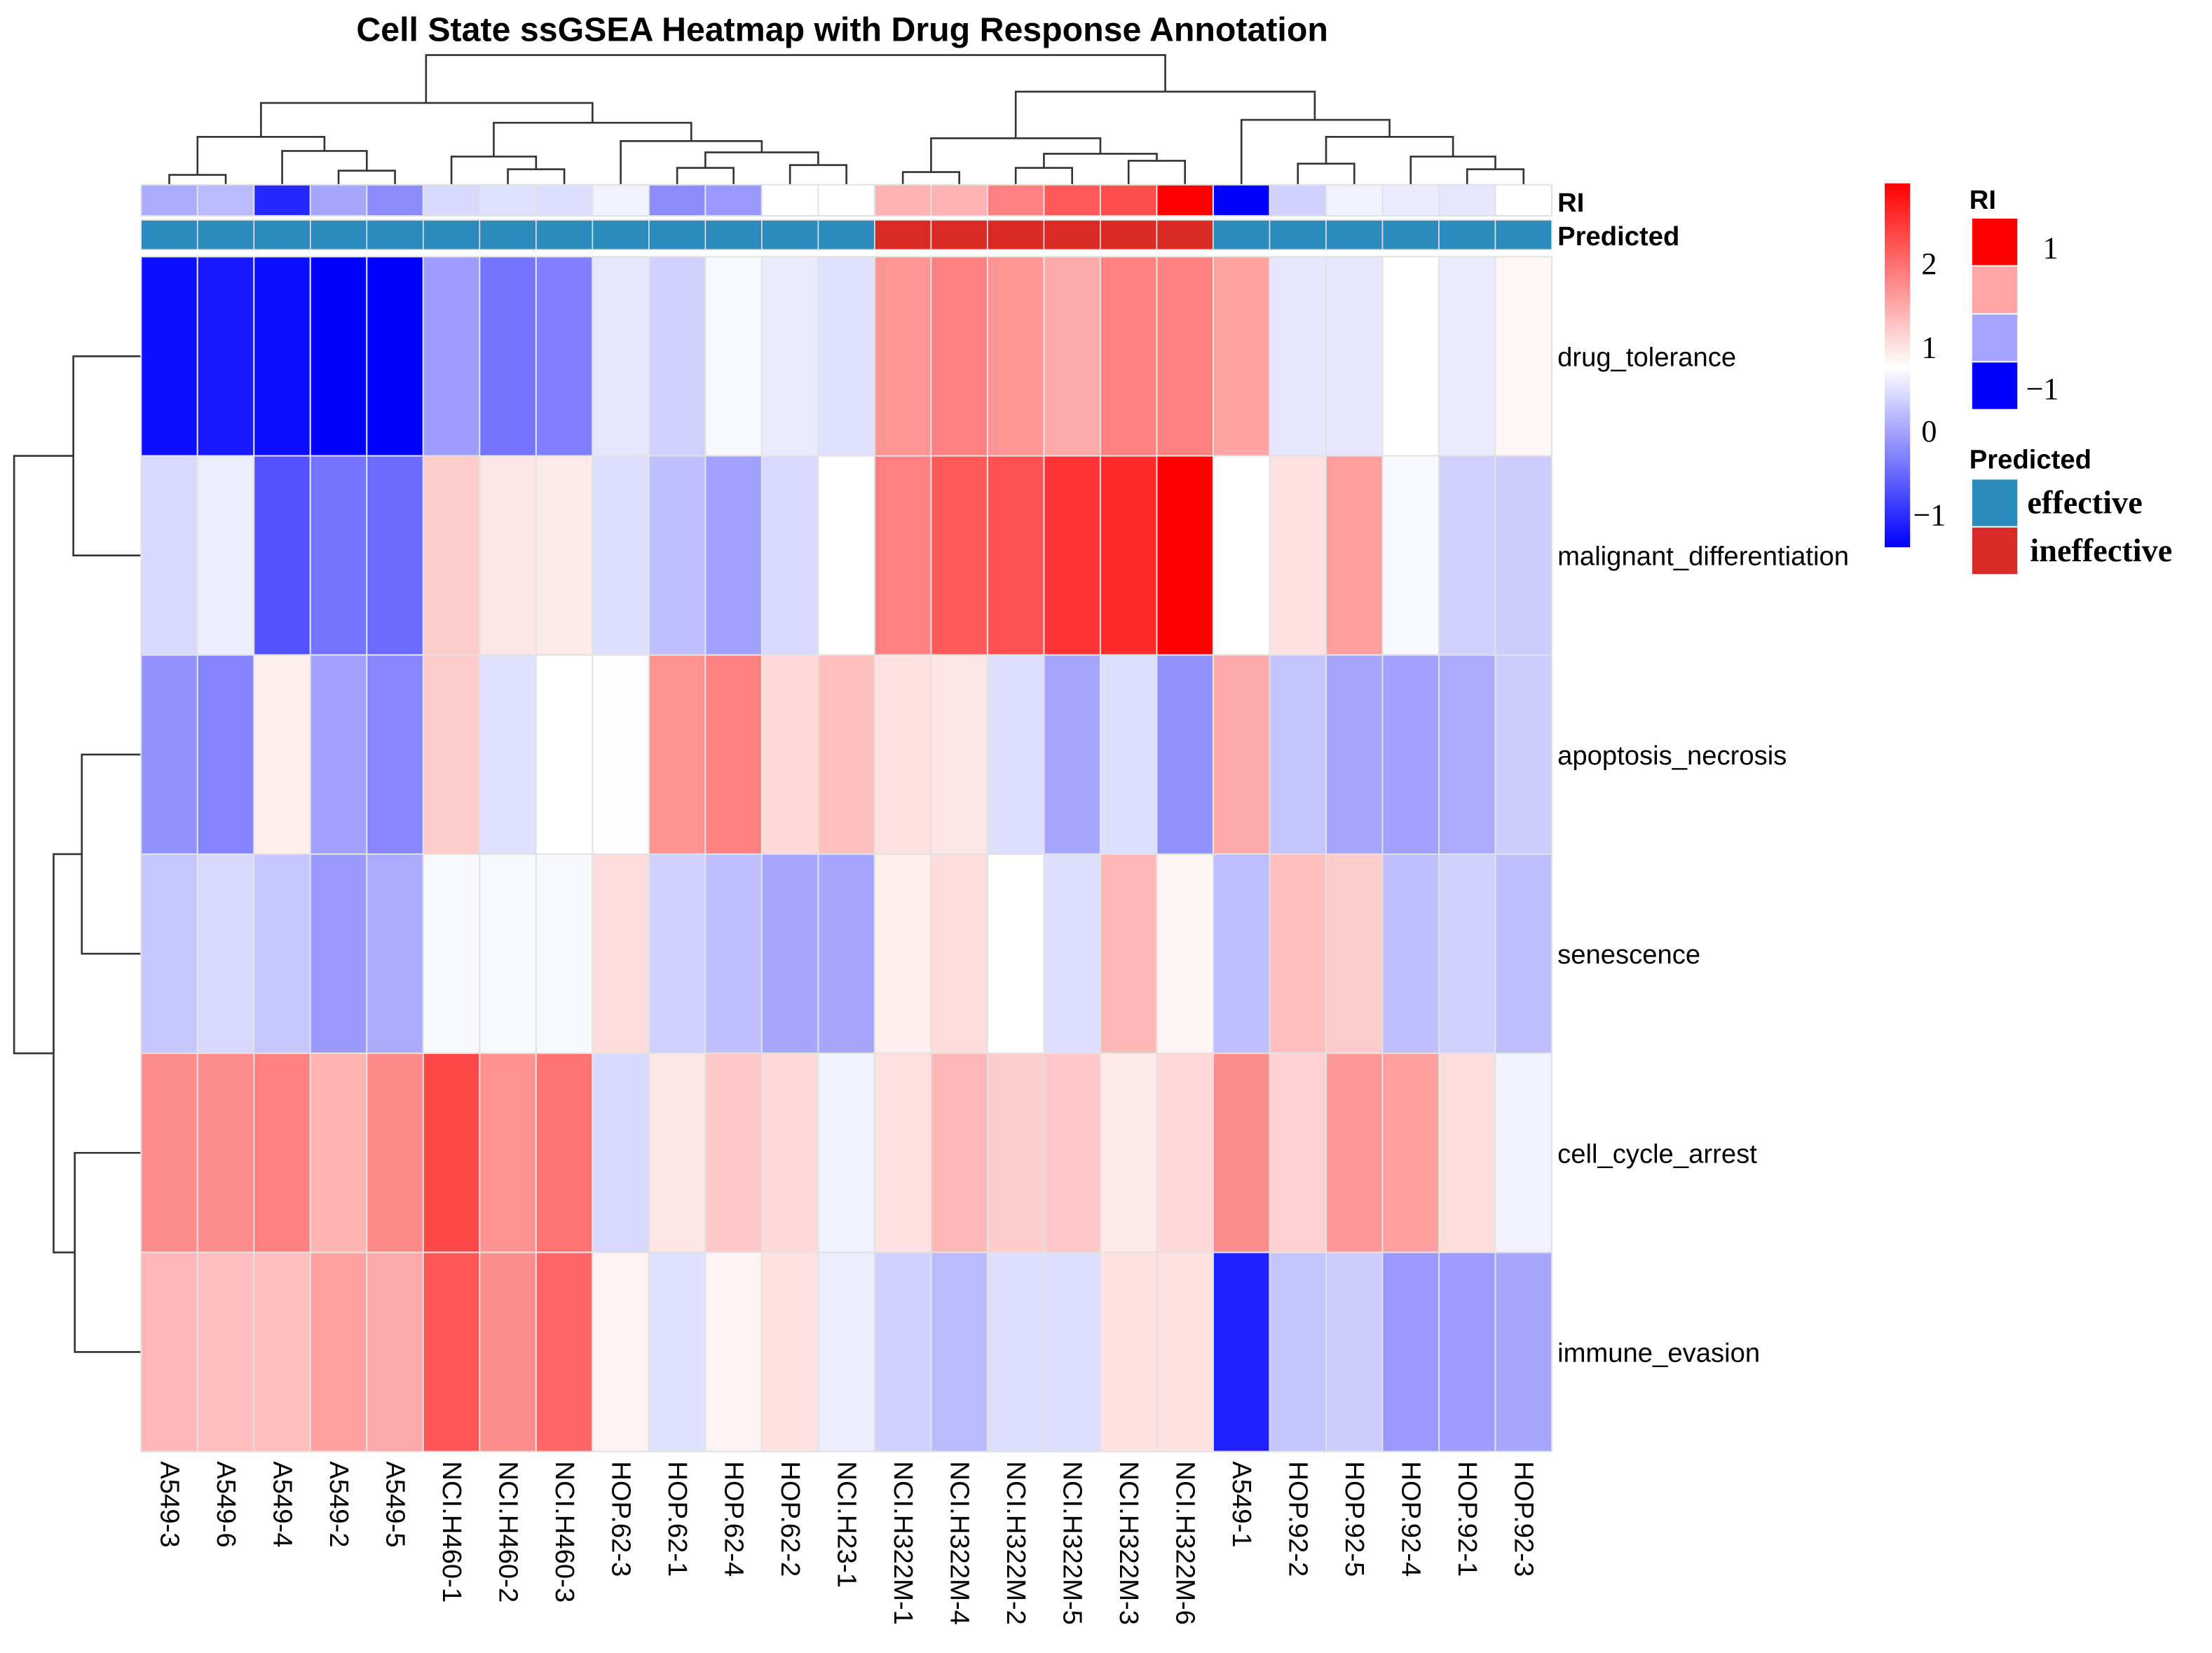  What do you see at coordinates (1129, 1543) in the screenshot?
I see `column-label: NCI.H322M-3` at bounding box center [1129, 1543].